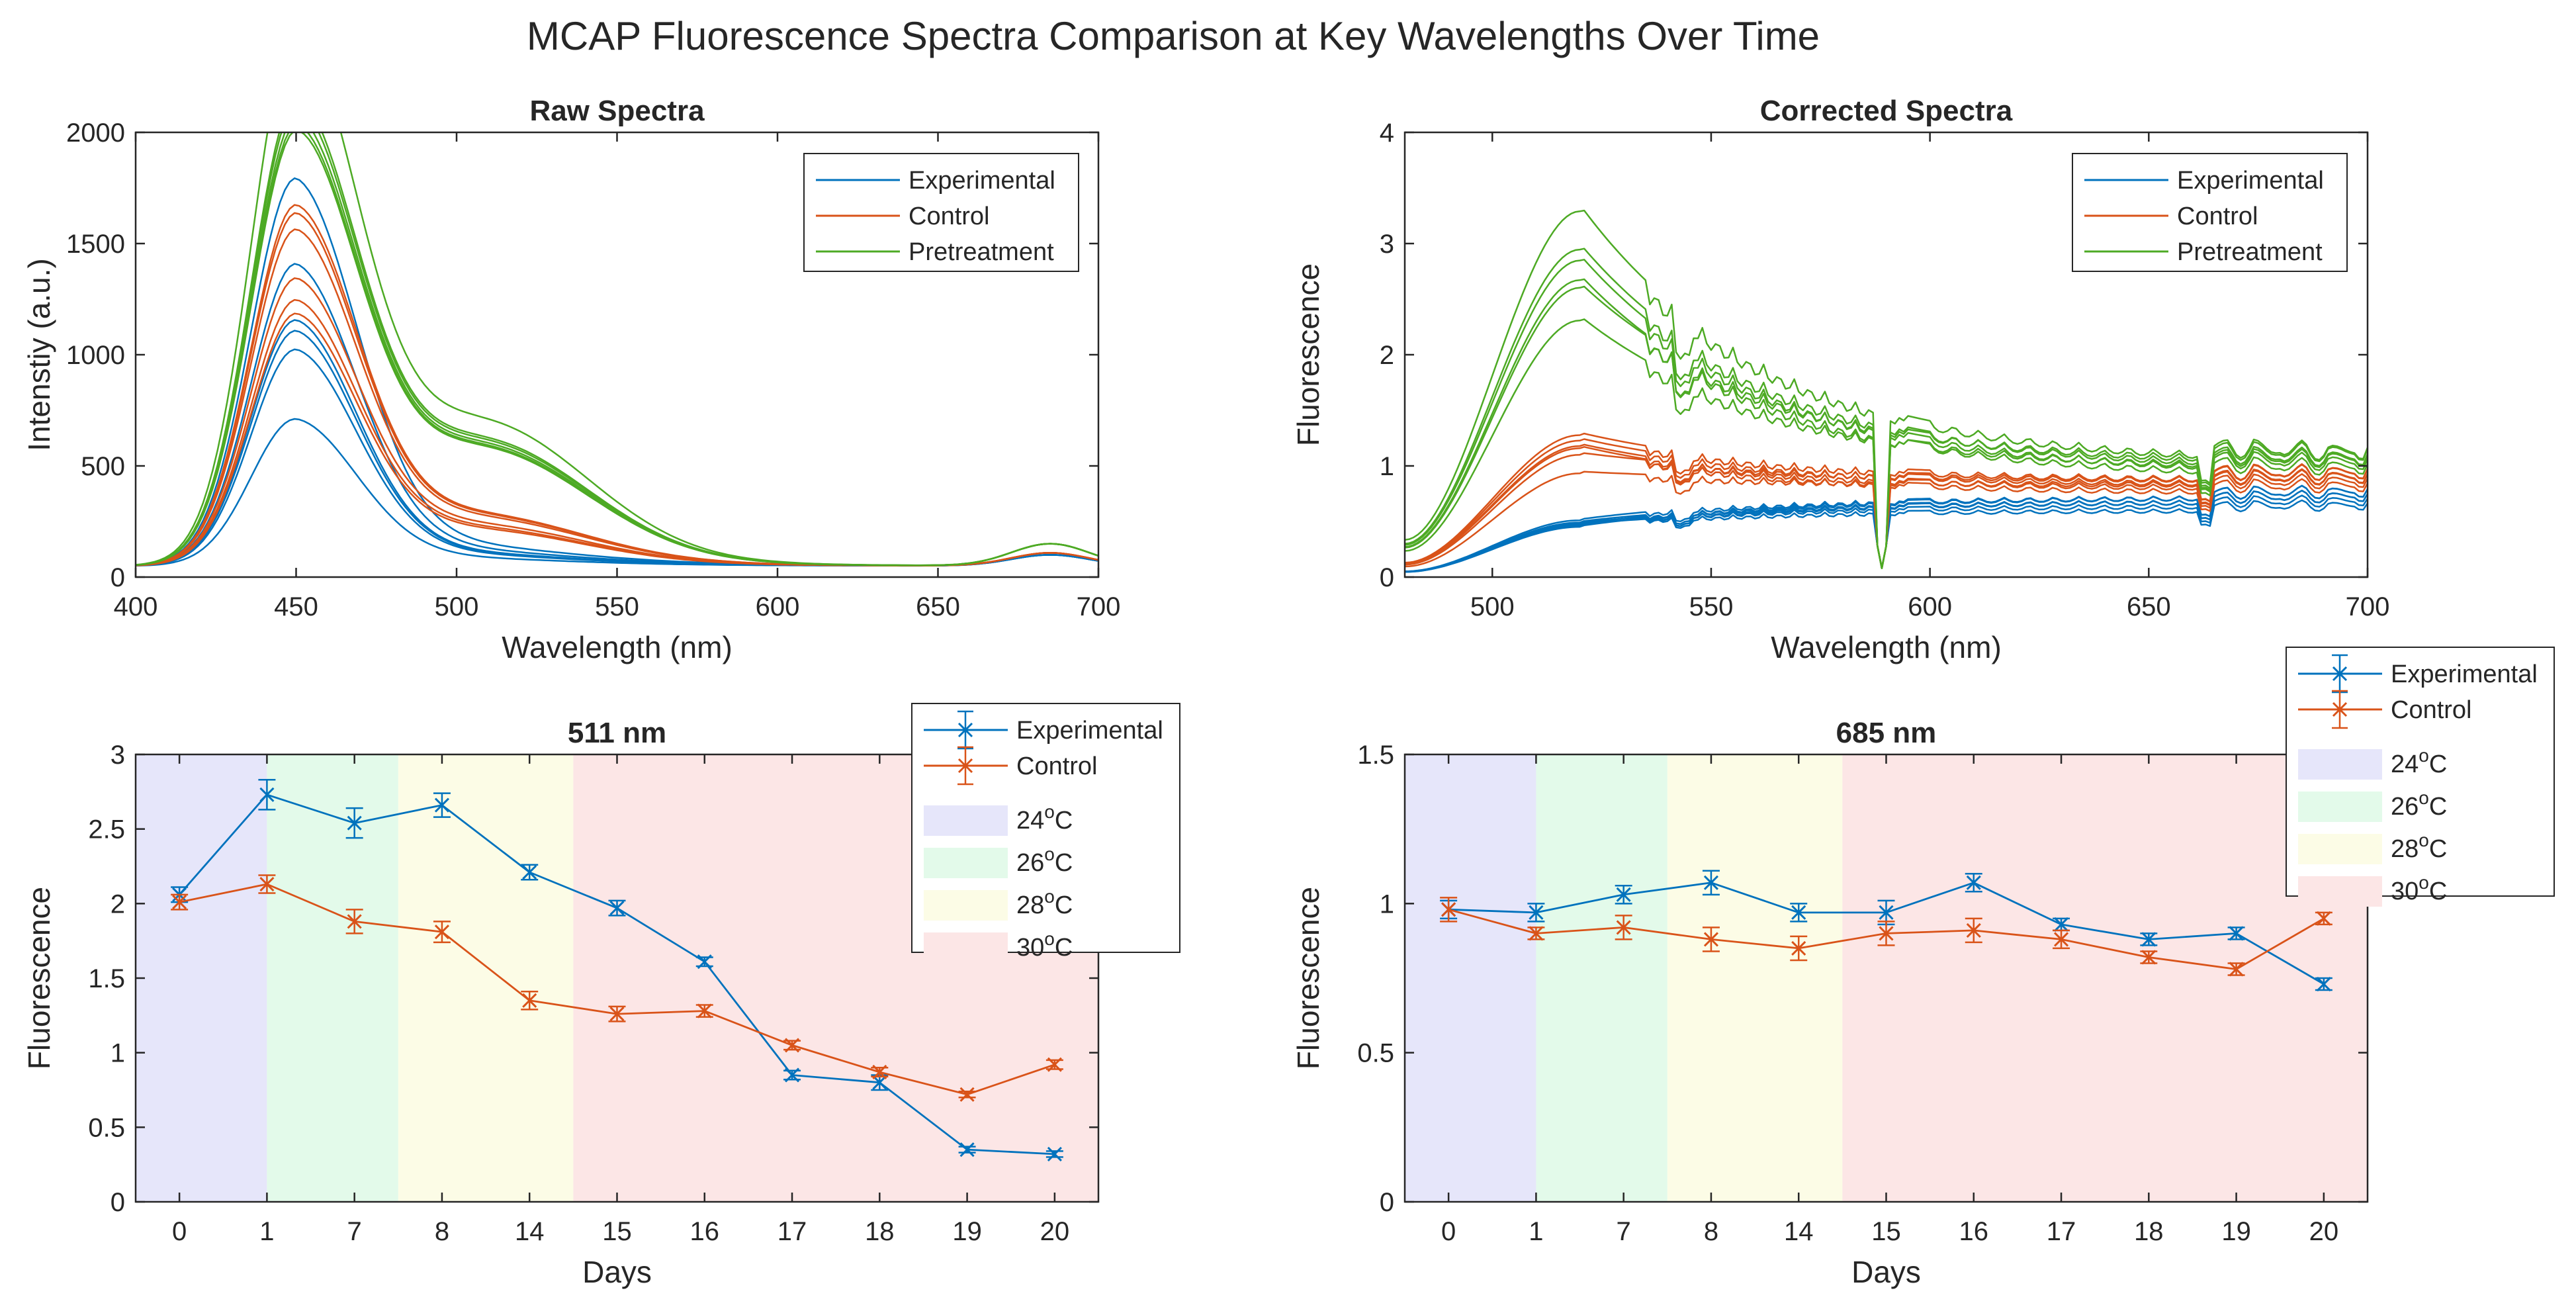  I want to click on legend-swatch-26c, so click(966, 863).